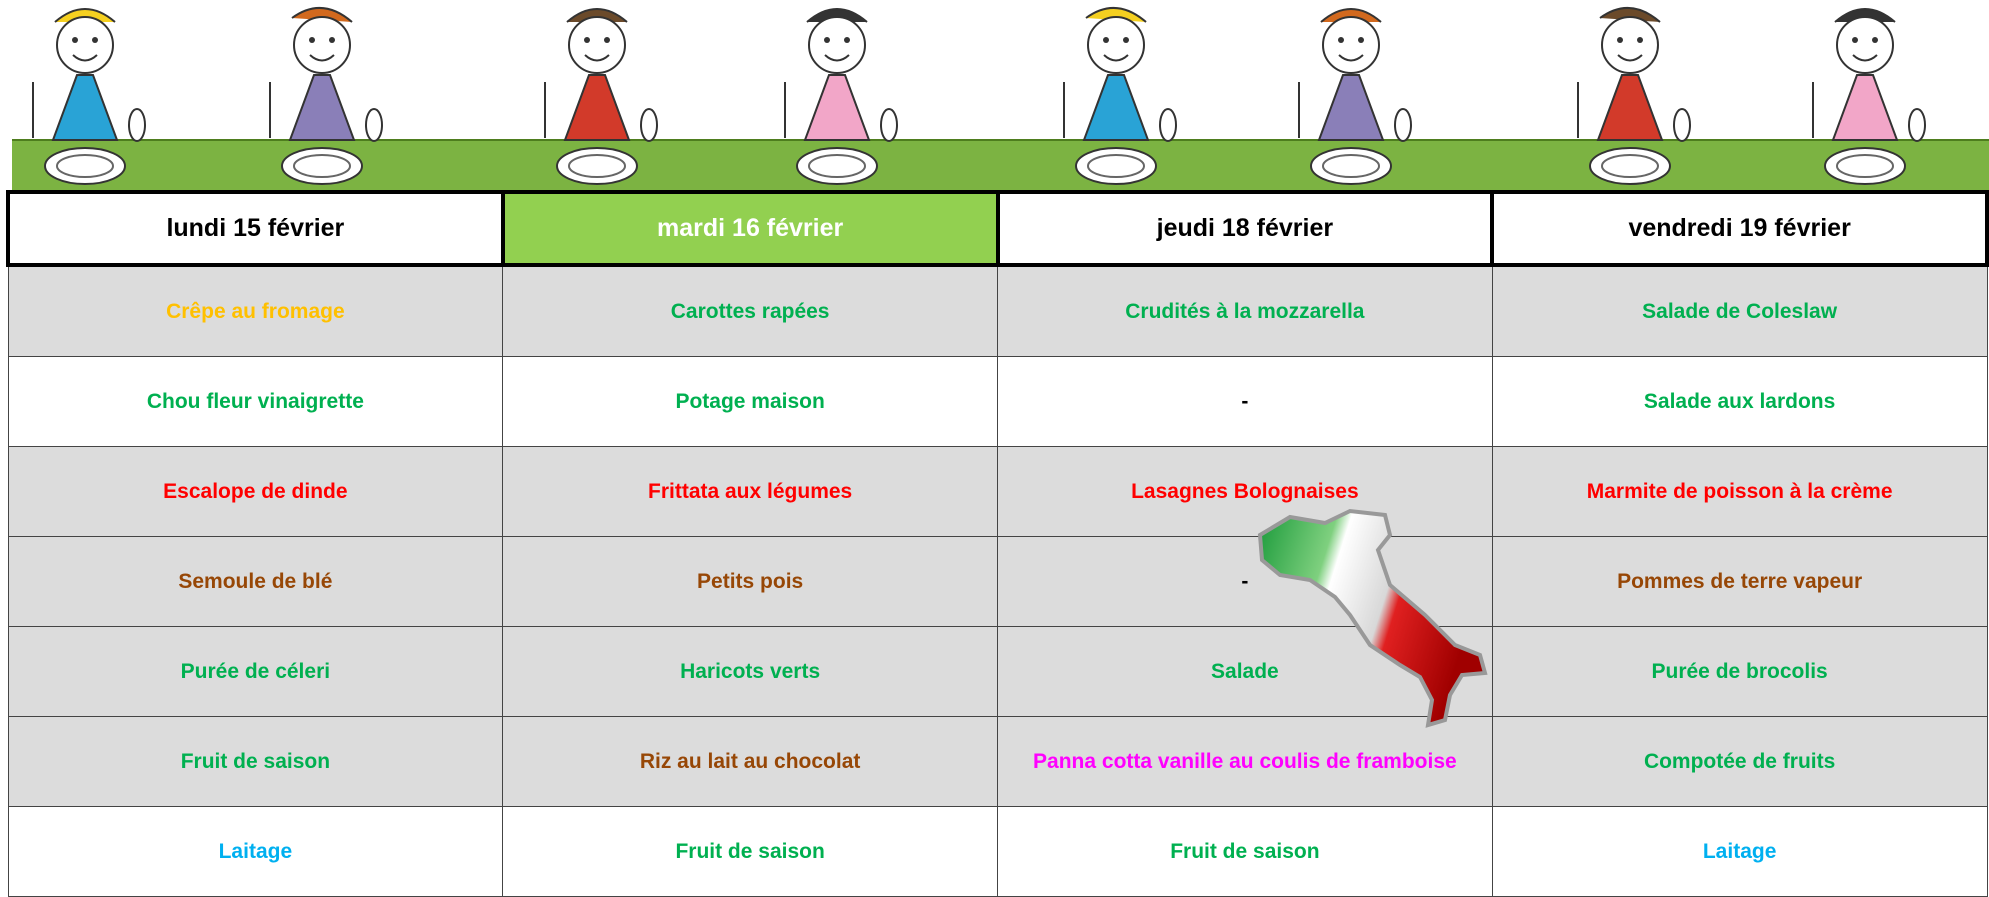 The width and height of the screenshot is (1989, 897). What do you see at coordinates (1739, 401) in the screenshot?
I see `dish: Salade aux lardons` at bounding box center [1739, 401].